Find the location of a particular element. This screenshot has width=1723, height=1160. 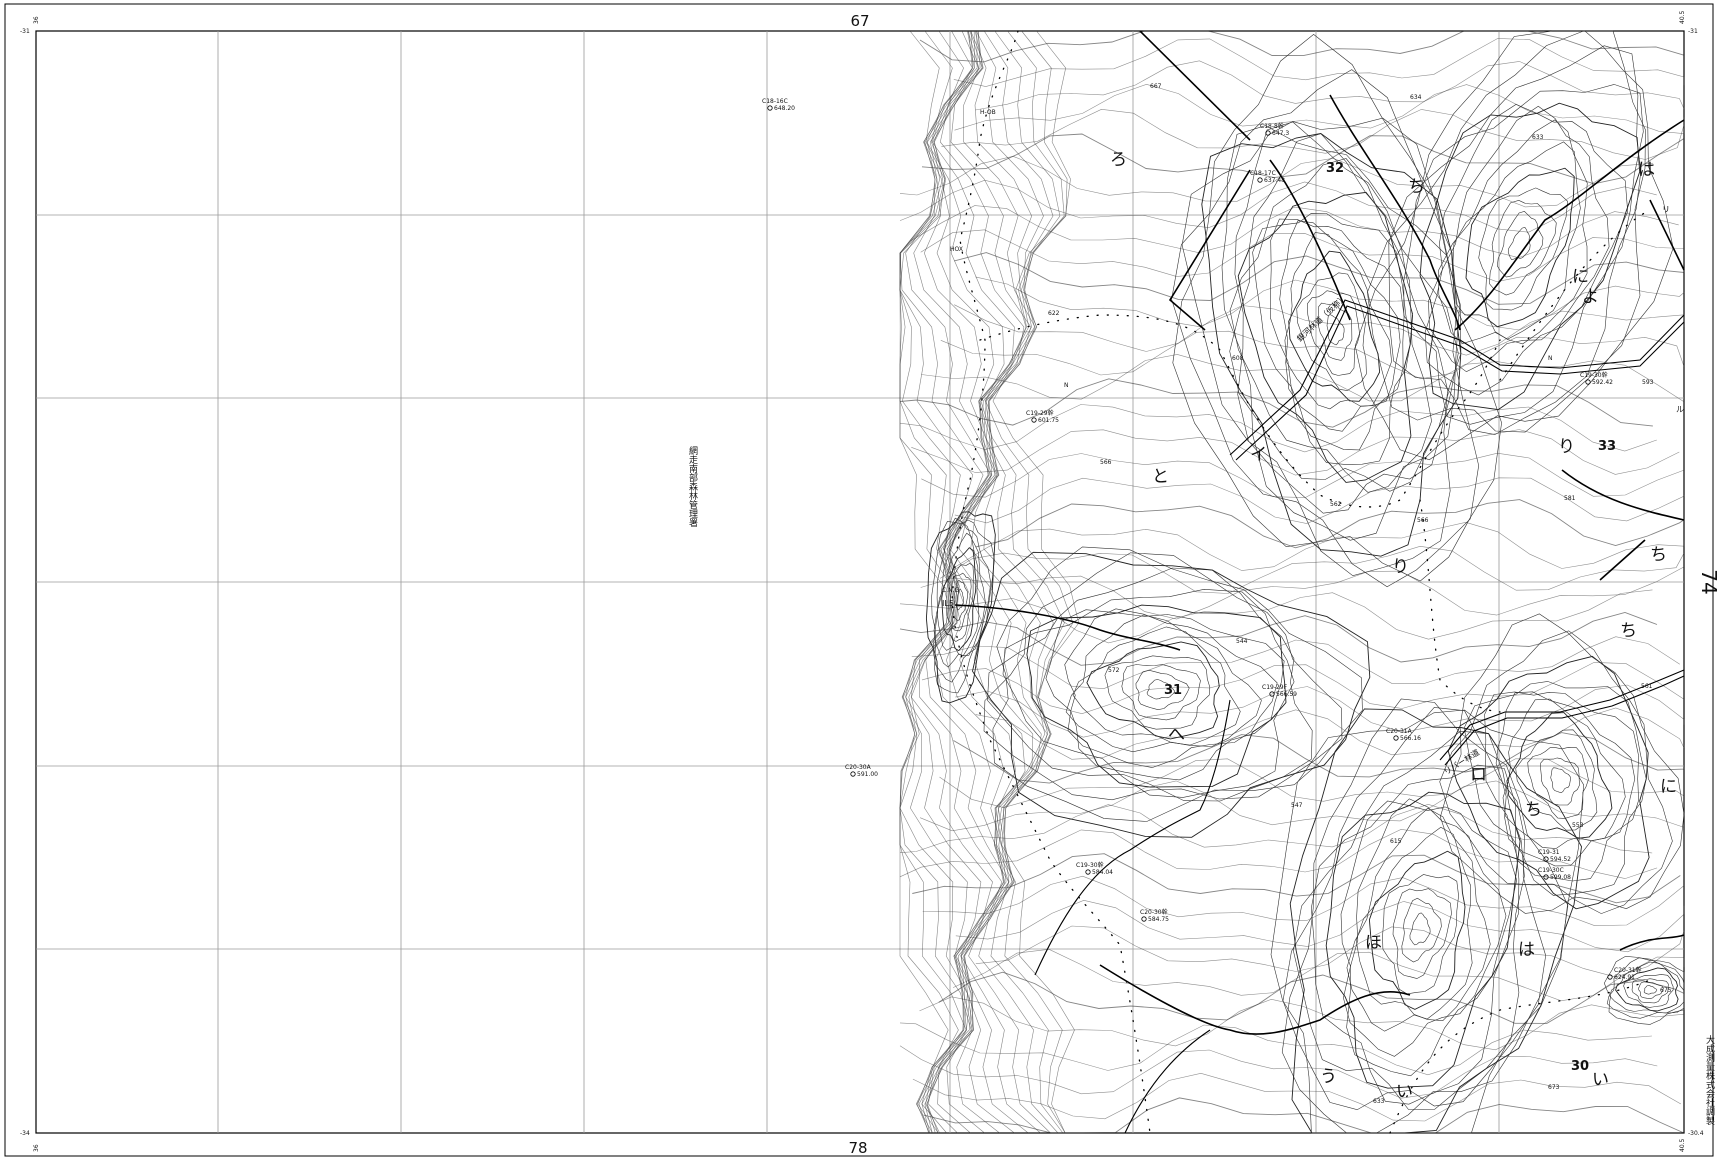

spot-height: 615 is located at coordinates (1396, 841).